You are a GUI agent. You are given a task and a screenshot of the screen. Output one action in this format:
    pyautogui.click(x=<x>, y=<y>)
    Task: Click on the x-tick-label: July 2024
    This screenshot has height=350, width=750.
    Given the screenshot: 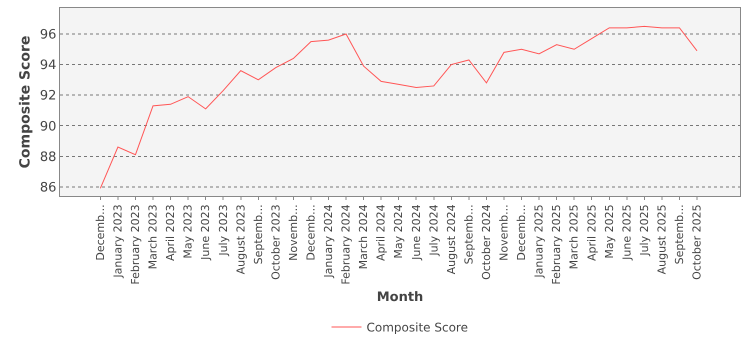 What is the action you would take?
    pyautogui.click(x=433, y=230)
    